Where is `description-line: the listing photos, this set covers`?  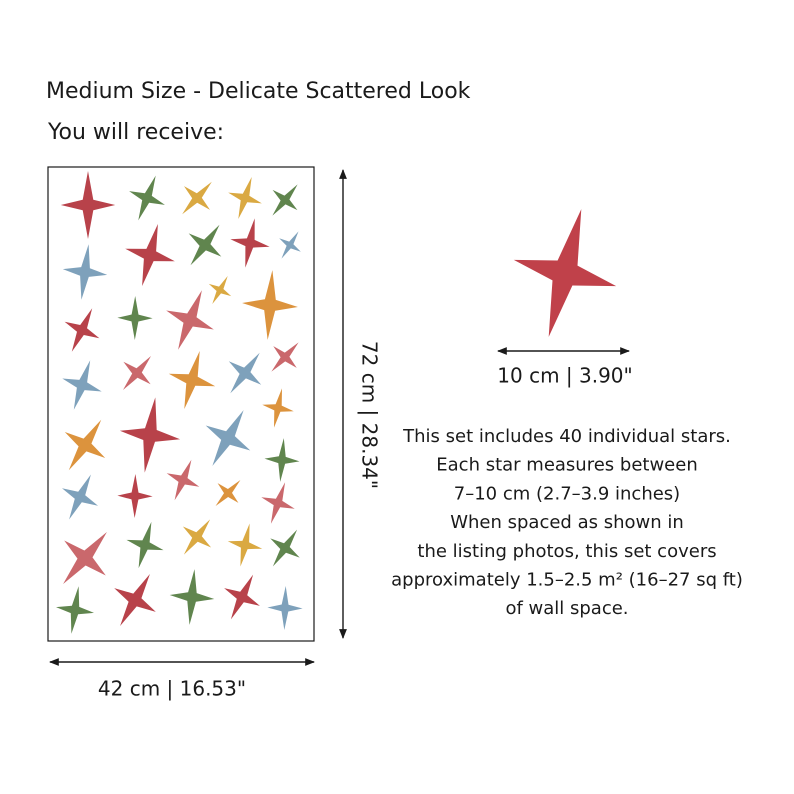 description-line: the listing photos, this set covers is located at coordinates (566, 551).